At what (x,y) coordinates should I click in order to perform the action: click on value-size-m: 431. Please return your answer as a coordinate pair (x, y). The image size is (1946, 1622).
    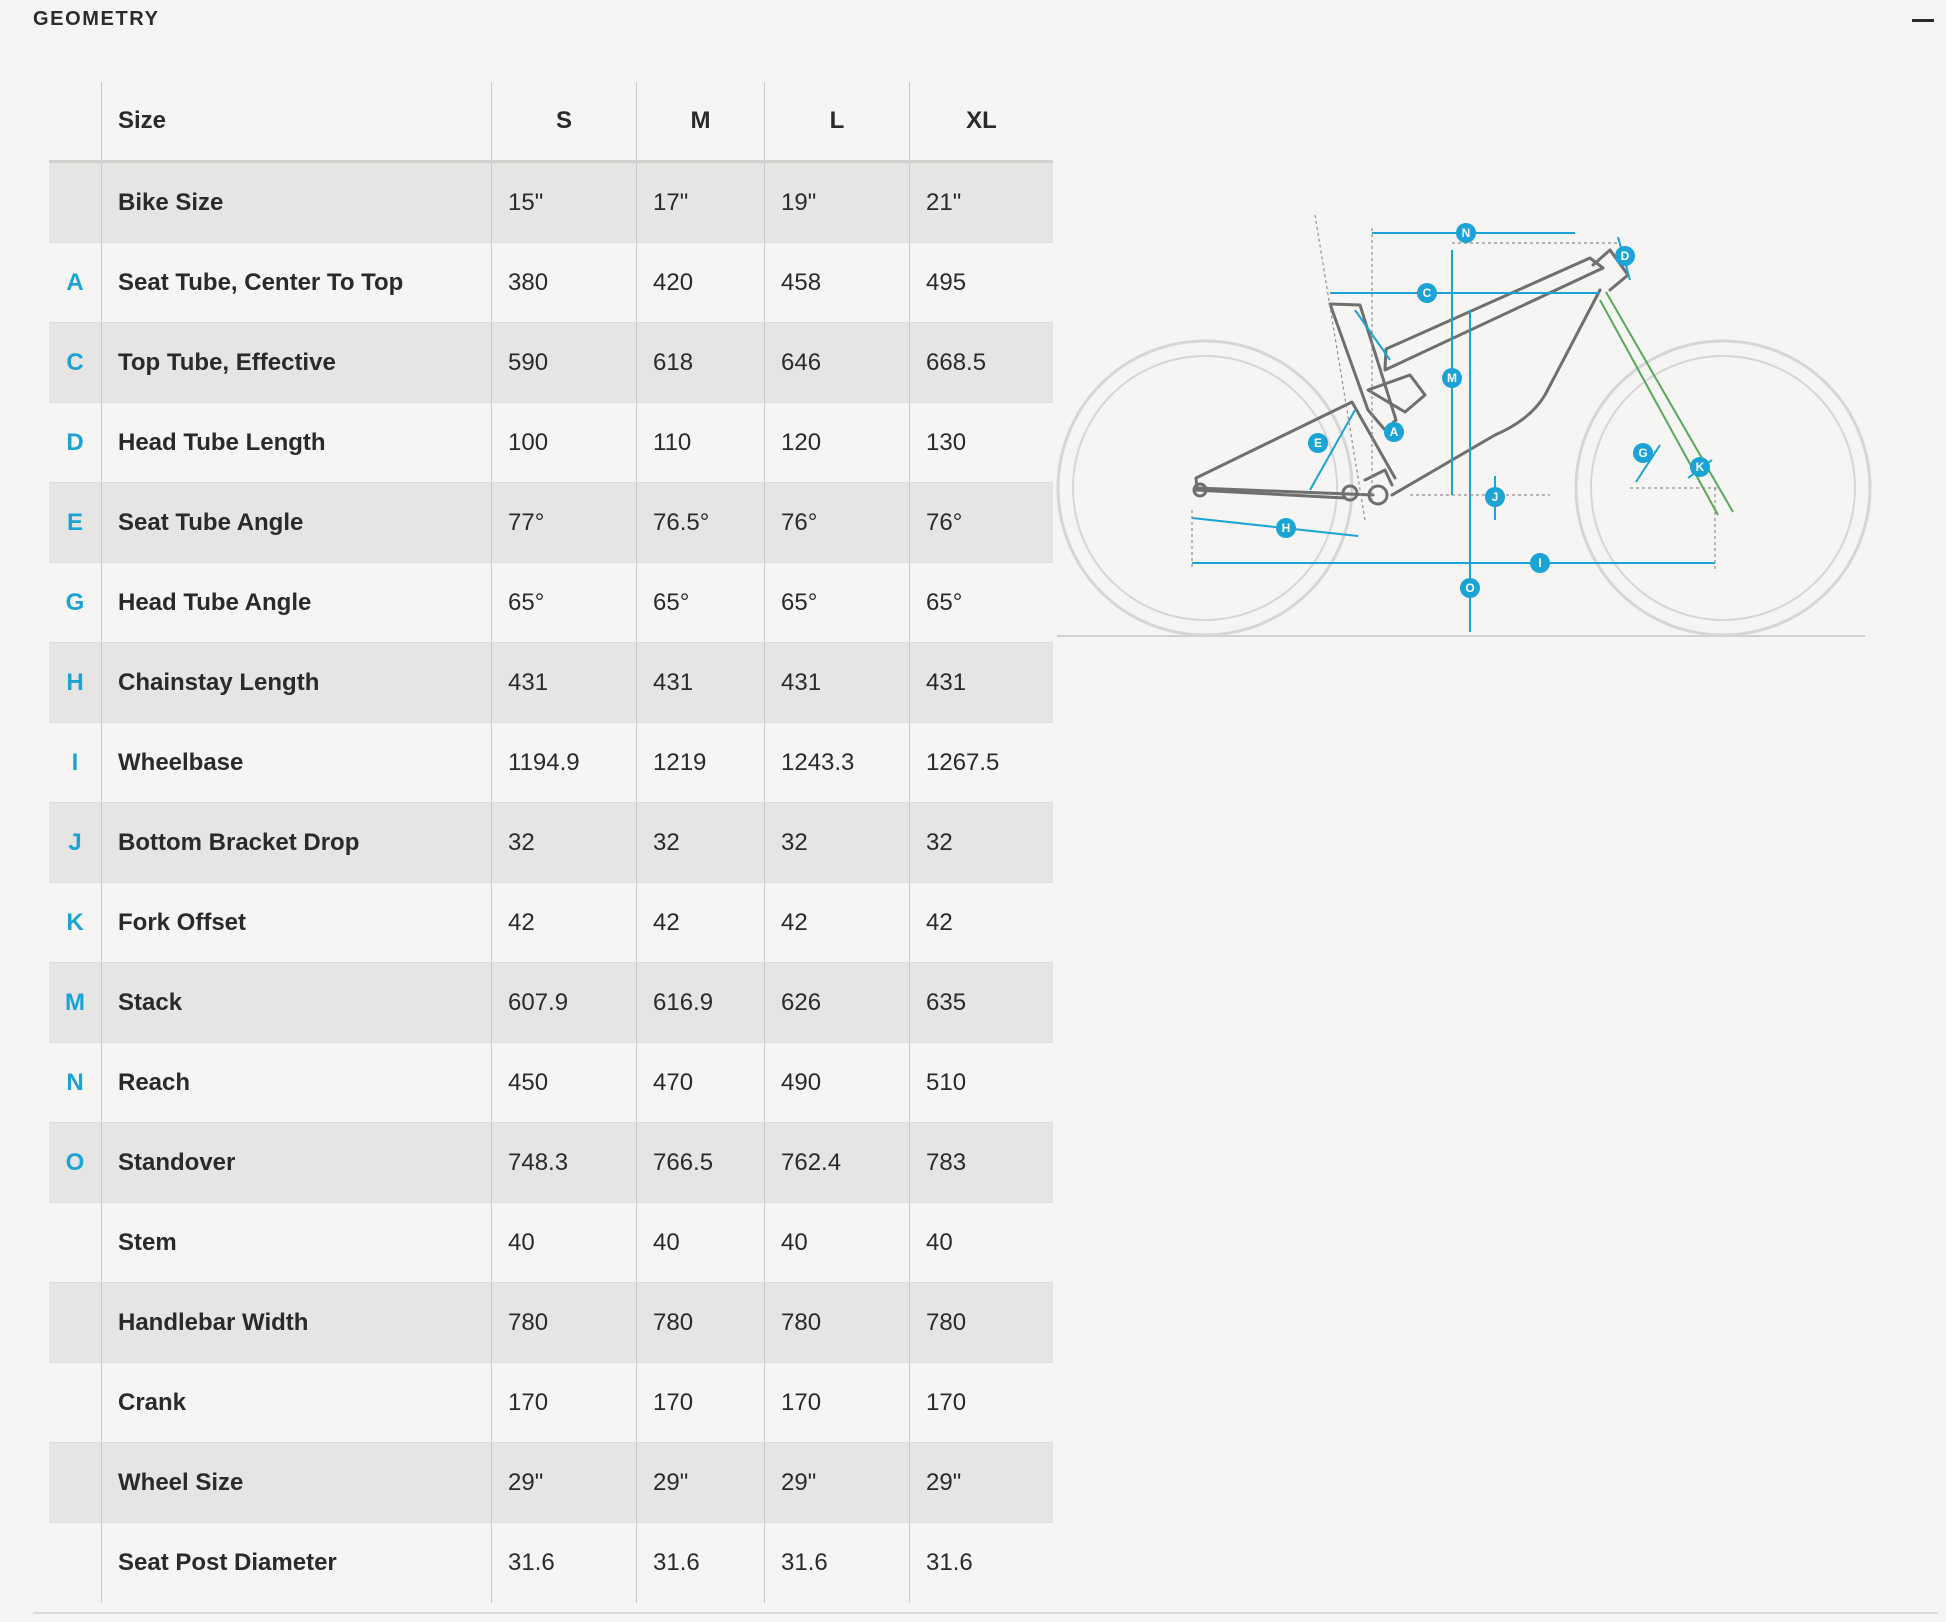
    Looking at the image, I should click on (700, 682).